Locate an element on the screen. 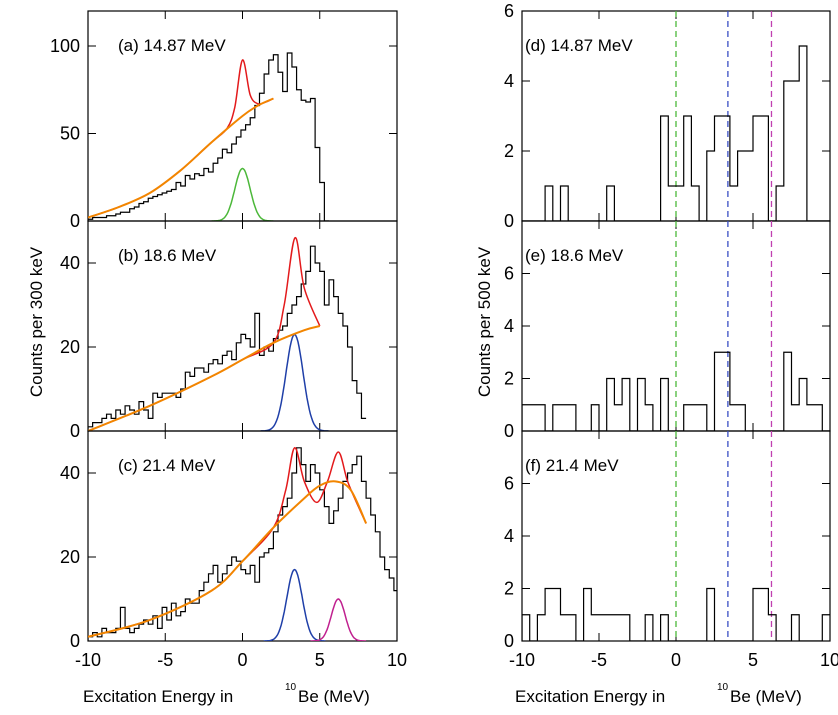 The image size is (838, 715). panel-f: 0 2 4 6 -10 -5 0 5 10 (f) 21.4 MeV is located at coordinates (671, 550).